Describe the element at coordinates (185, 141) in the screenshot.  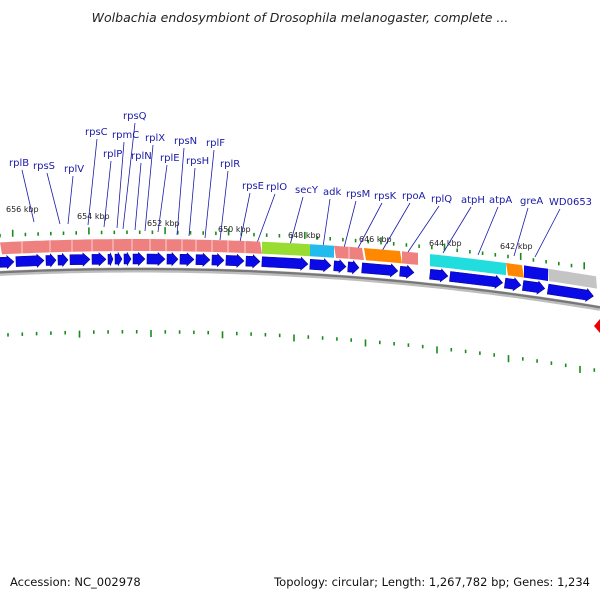
I see `gene-label-rpsN: rpsN` at that location.